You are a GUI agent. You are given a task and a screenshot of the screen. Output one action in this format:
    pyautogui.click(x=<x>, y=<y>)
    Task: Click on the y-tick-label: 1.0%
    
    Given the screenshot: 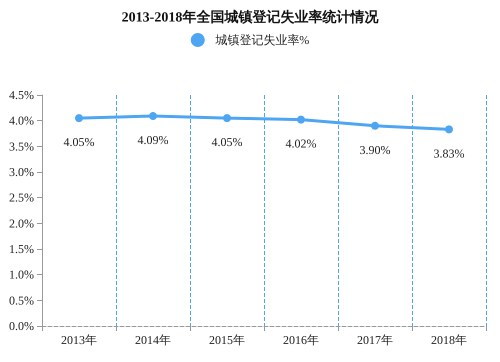 What is the action you would take?
    pyautogui.click(x=21, y=275)
    